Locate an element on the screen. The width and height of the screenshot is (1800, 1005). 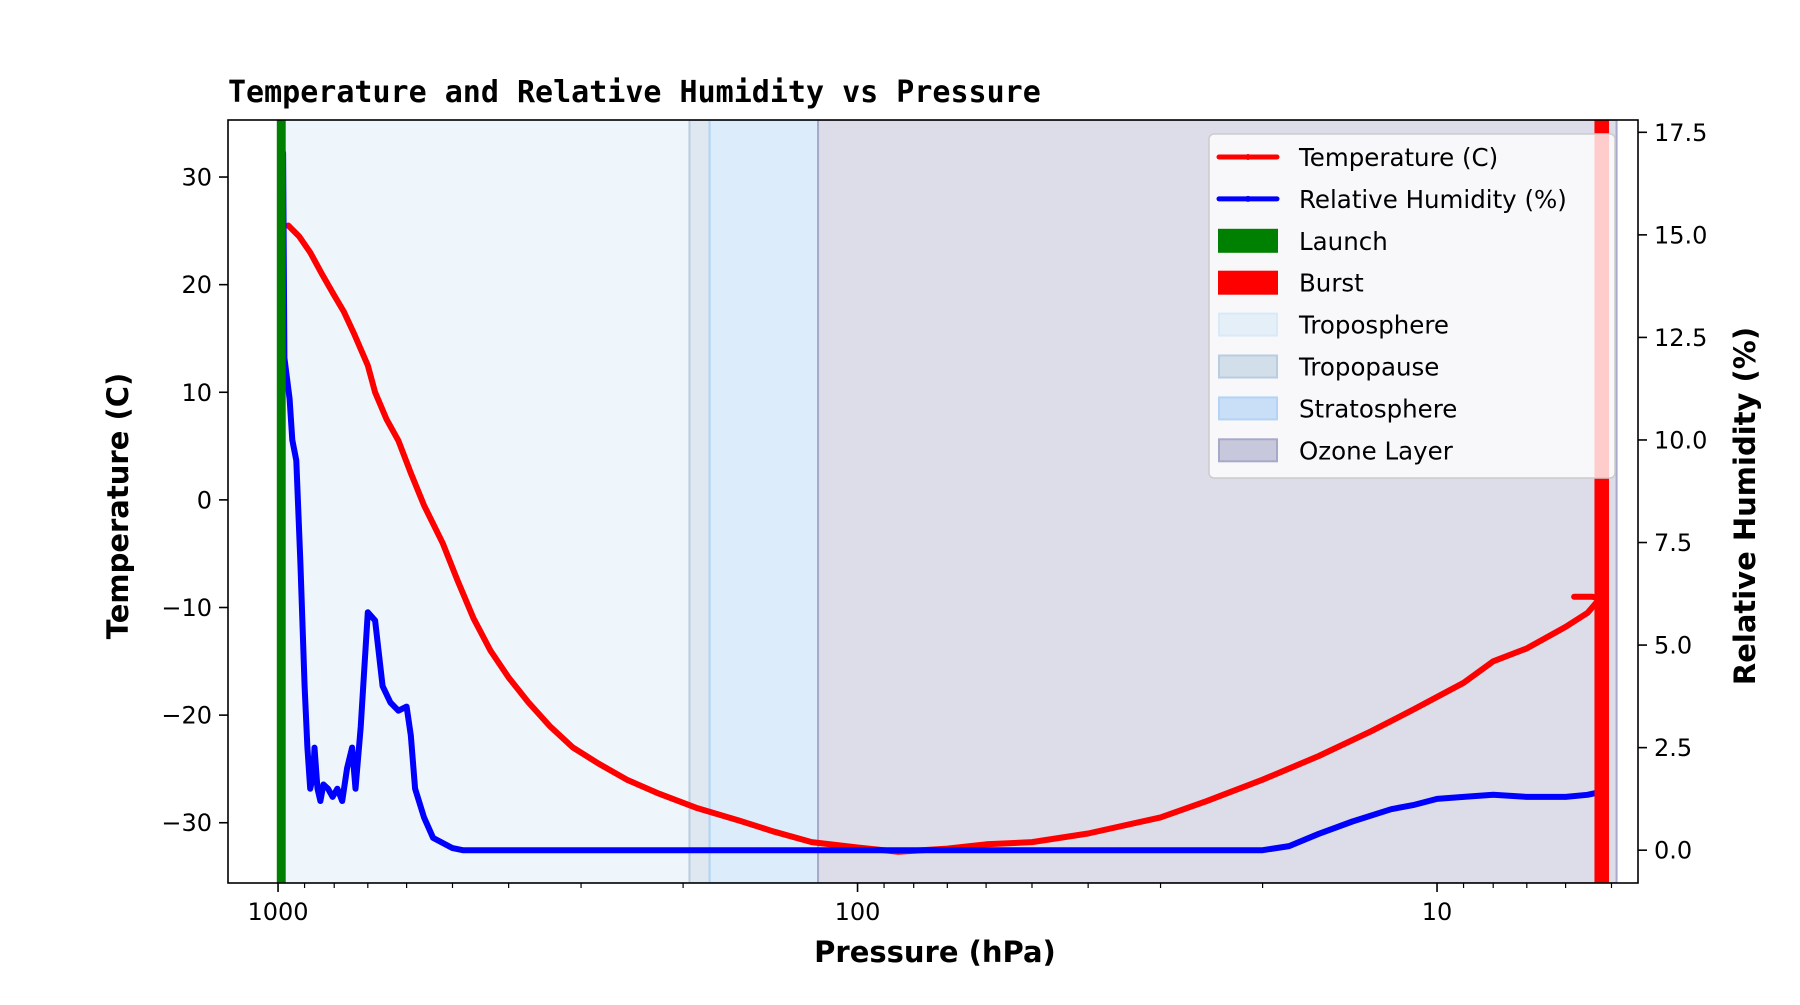
legend-label: Stratosphere is located at coordinates (1378, 408).